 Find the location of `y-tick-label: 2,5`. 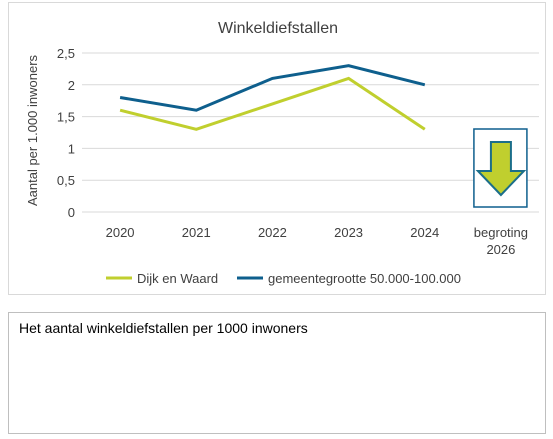

y-tick-label: 2,5 is located at coordinates (66, 53).